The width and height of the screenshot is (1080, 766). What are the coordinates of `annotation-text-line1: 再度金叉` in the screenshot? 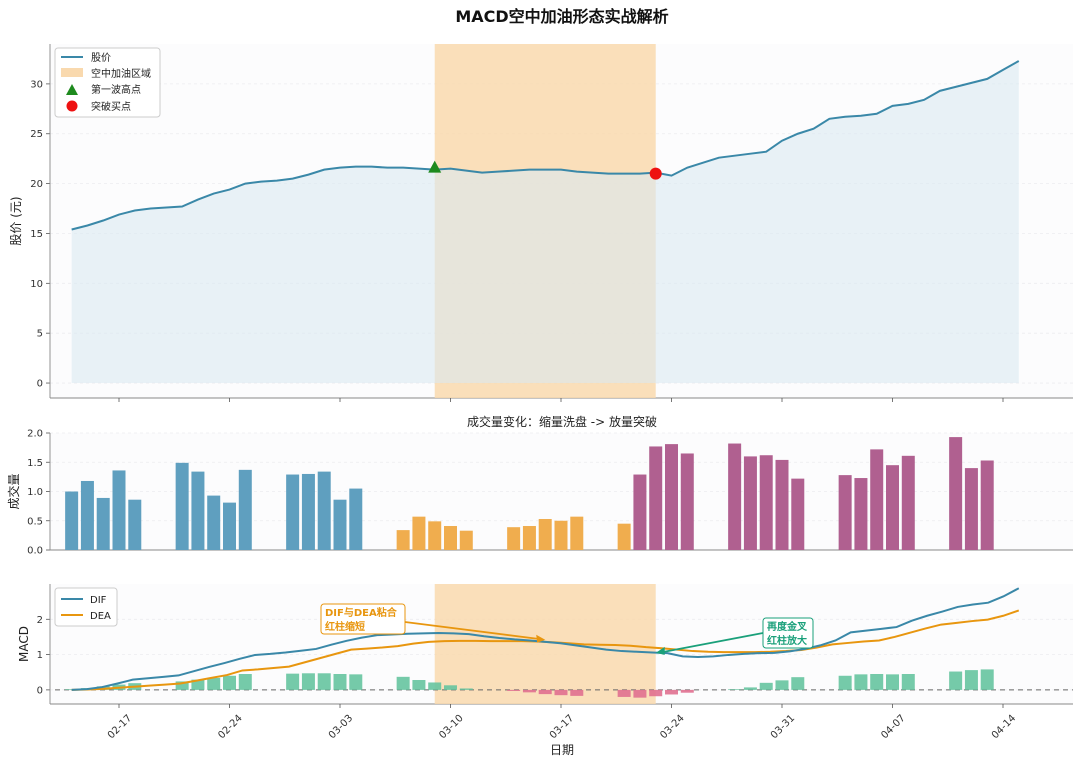 It's located at (787, 626).